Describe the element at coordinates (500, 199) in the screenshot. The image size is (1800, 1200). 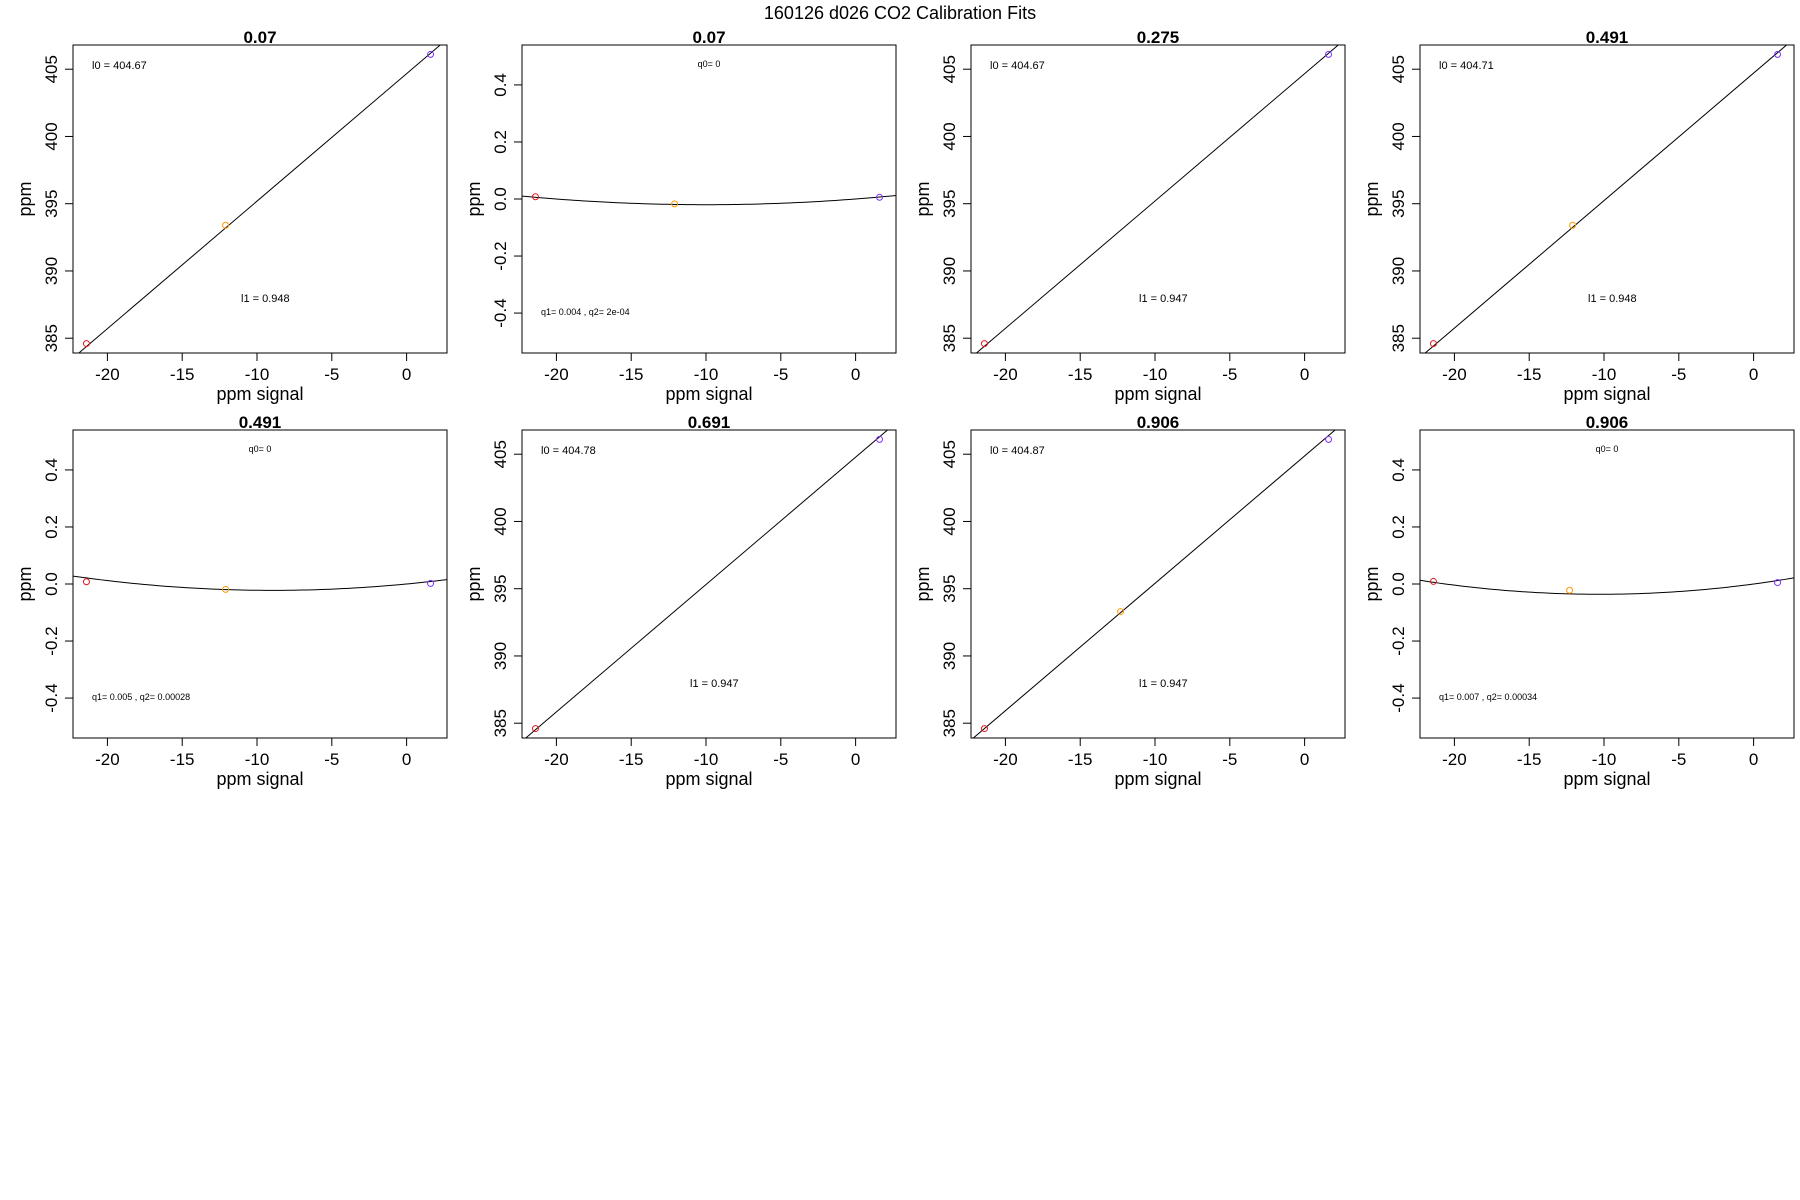
I see `y-tick-label: 0.0` at that location.